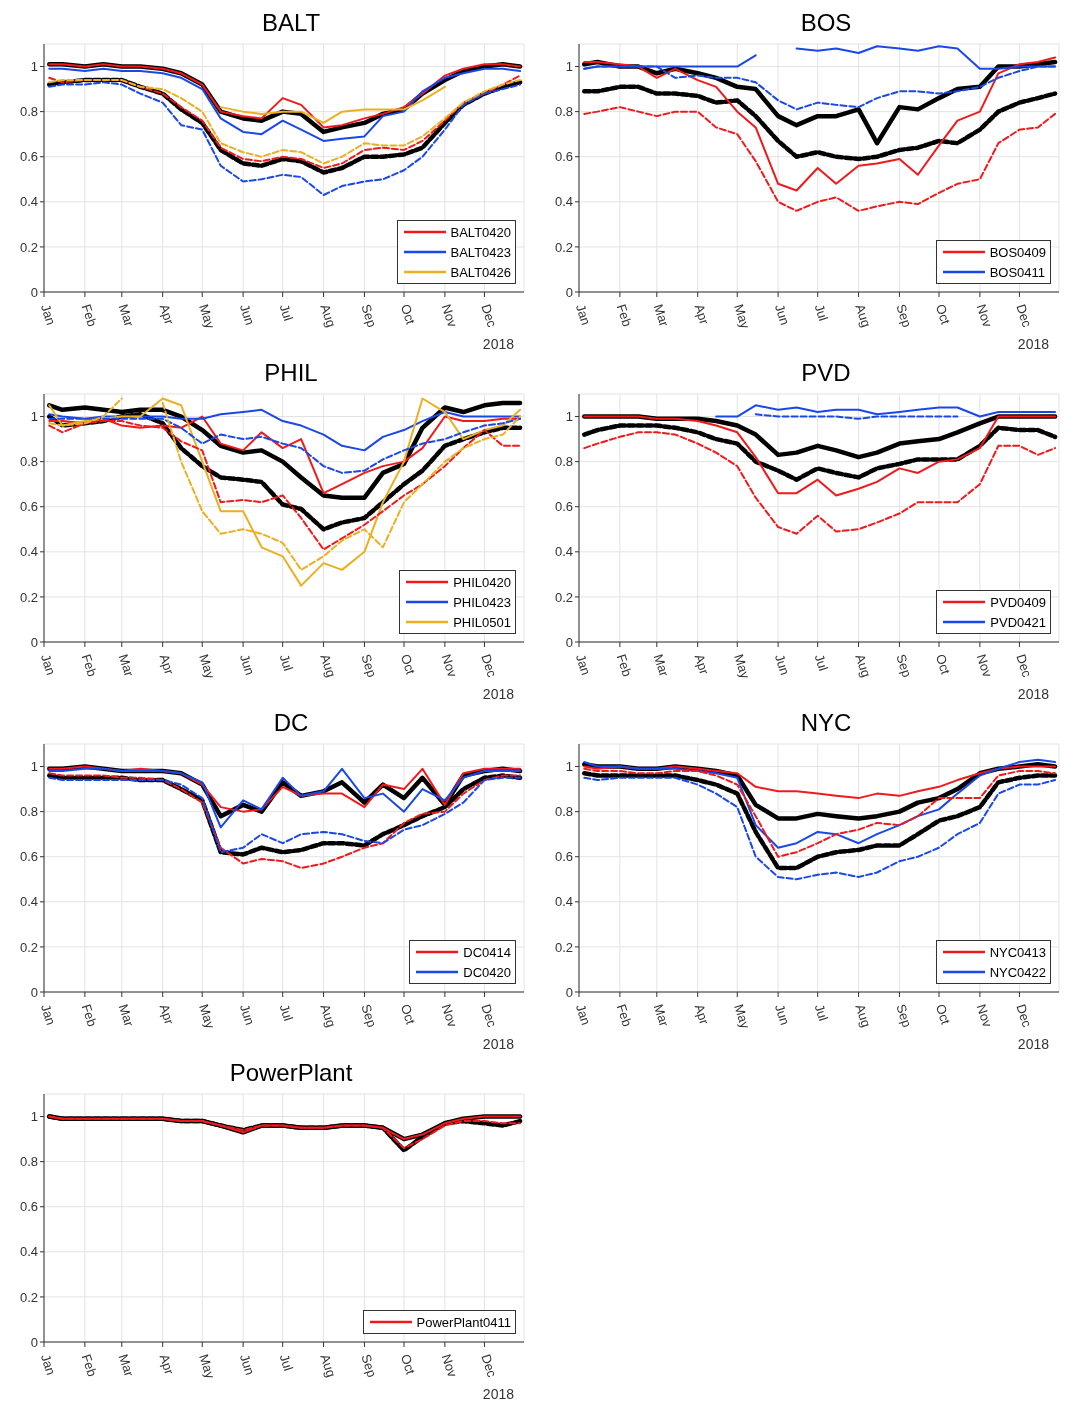 This screenshot has width=1086, height=1408. I want to click on legend-label: NYC0413, so click(1017, 952).